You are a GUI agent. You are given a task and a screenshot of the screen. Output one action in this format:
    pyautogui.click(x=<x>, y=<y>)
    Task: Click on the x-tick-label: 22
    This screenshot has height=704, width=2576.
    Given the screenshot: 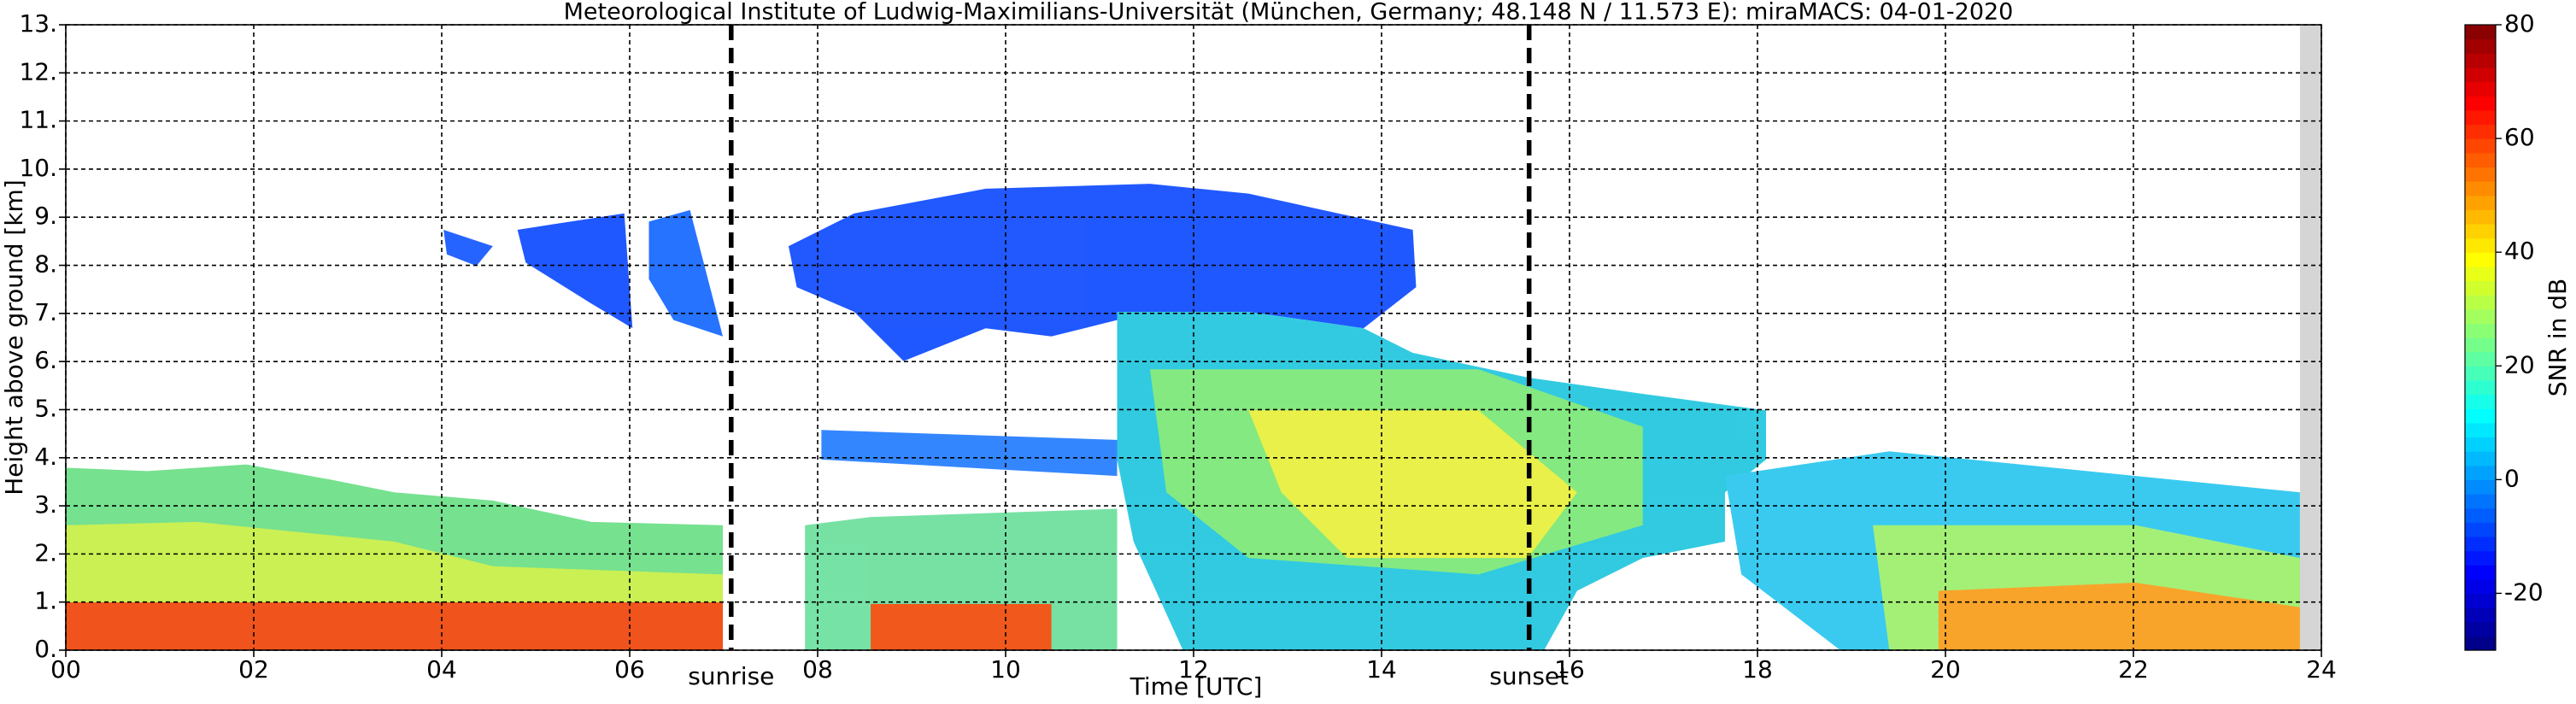 What is the action you would take?
    pyautogui.click(x=2133, y=669)
    